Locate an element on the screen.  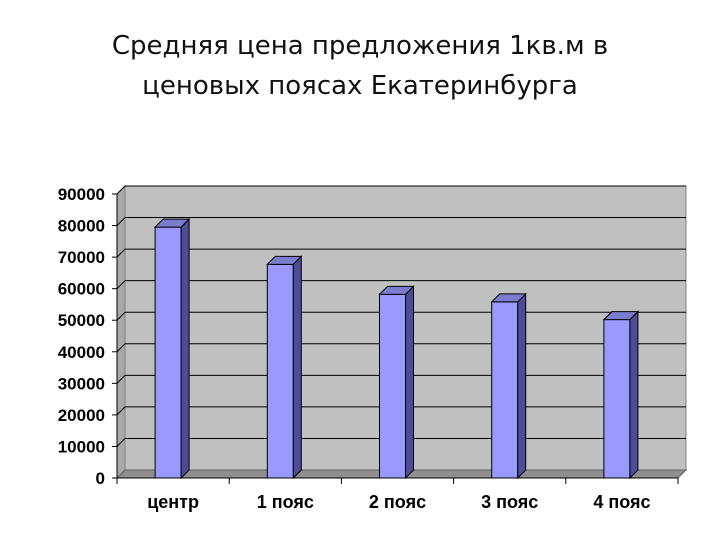
y-tick-label: 40000 is located at coordinates (81, 352).